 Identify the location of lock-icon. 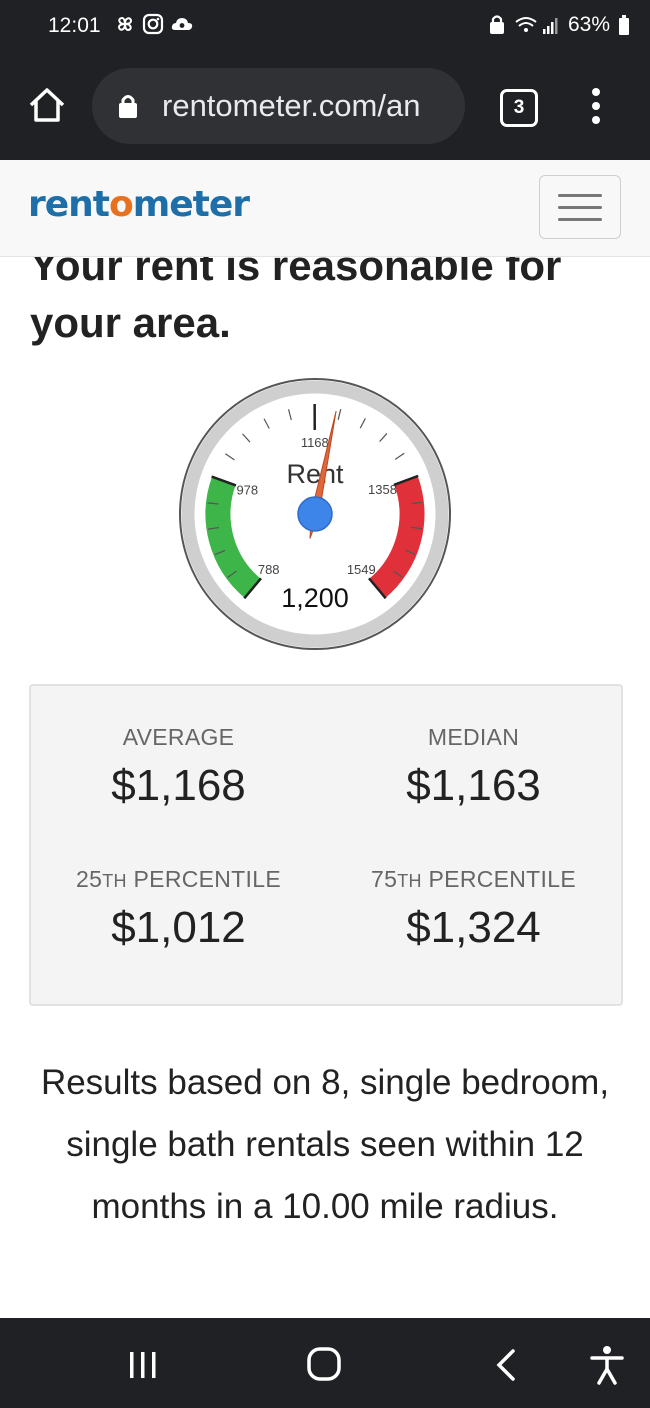
(128, 106).